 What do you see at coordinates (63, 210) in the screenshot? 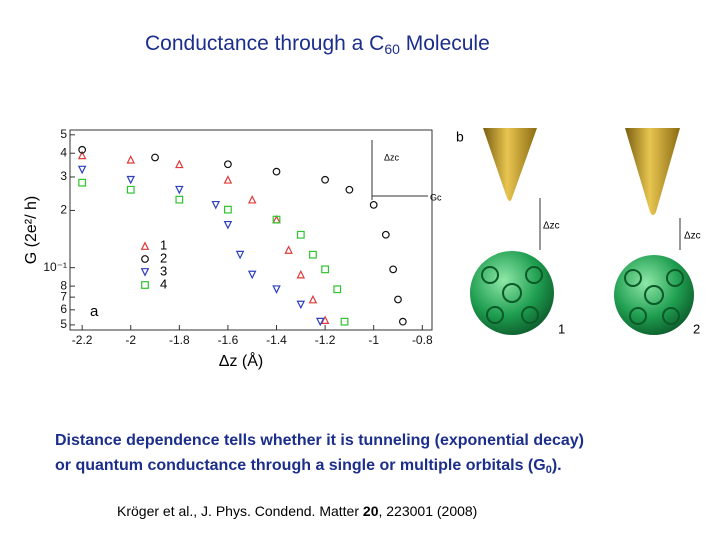
I see `y-tick-label: 2` at bounding box center [63, 210].